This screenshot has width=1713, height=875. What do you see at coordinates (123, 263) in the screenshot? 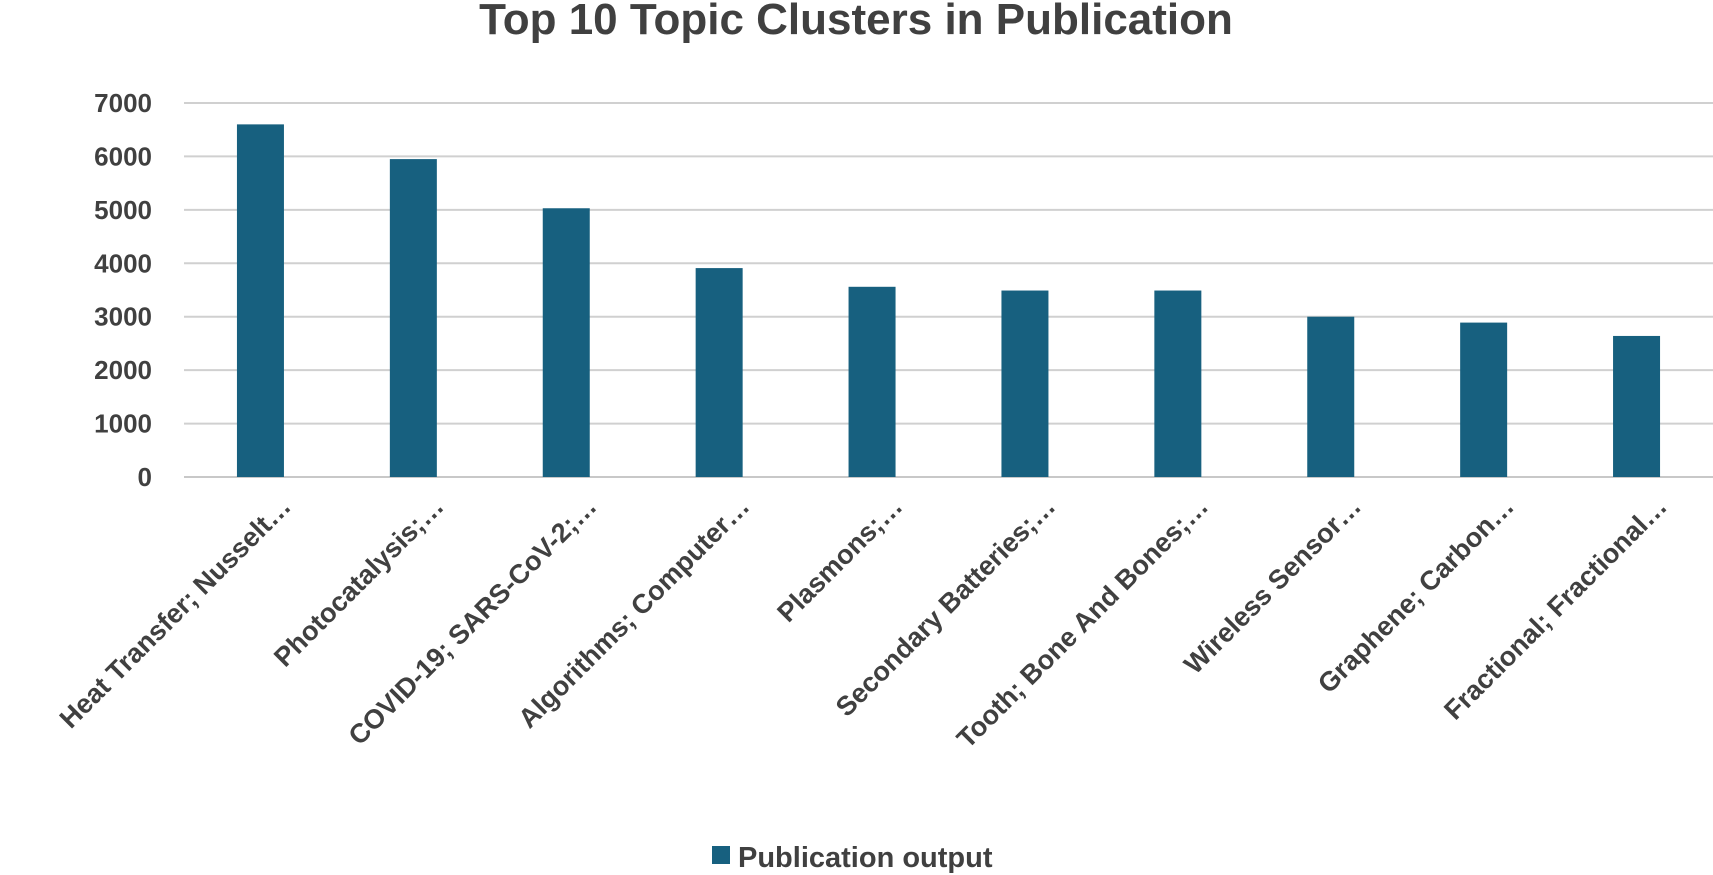
I see `y-tick-label: 4000` at bounding box center [123, 263].